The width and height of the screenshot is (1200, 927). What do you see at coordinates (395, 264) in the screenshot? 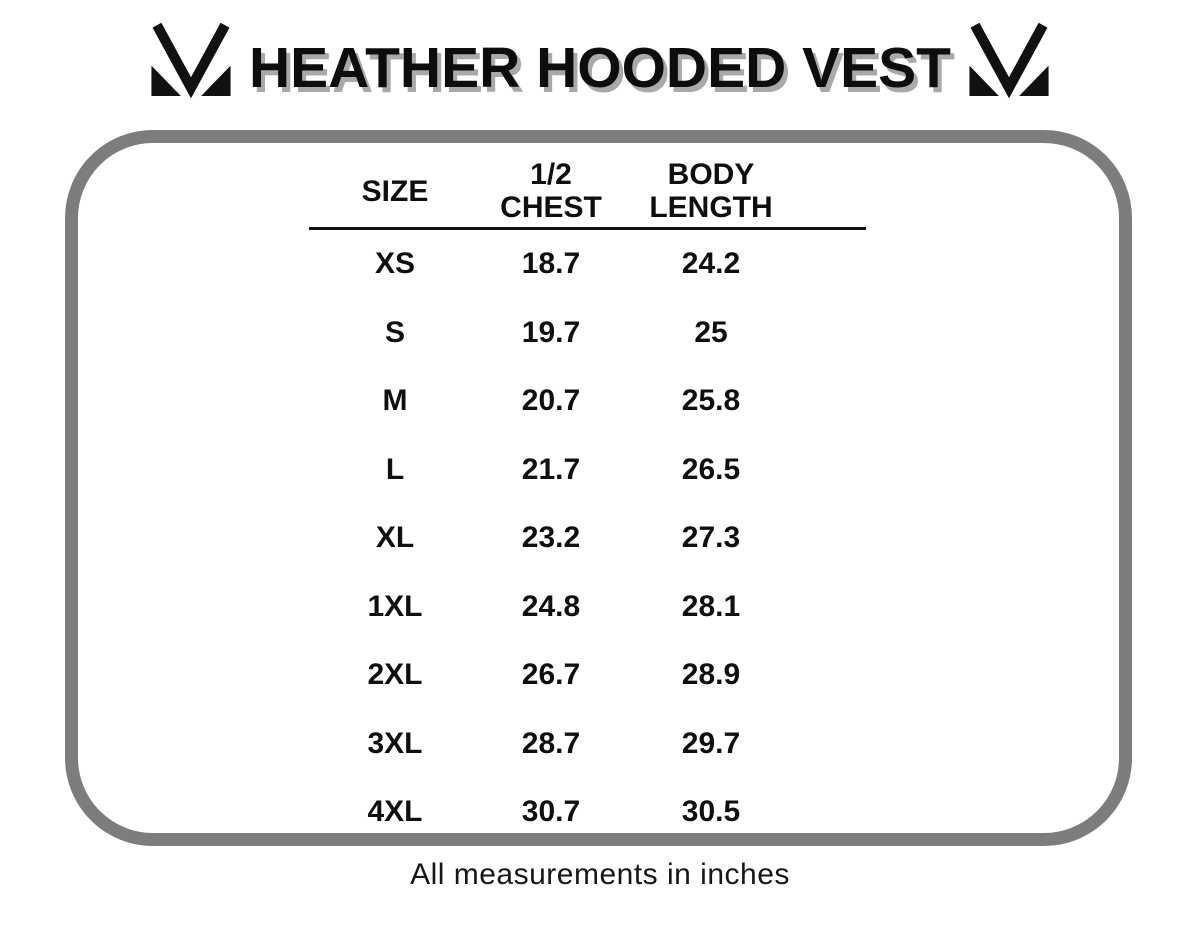
I see `size-cell: XS` at bounding box center [395, 264].